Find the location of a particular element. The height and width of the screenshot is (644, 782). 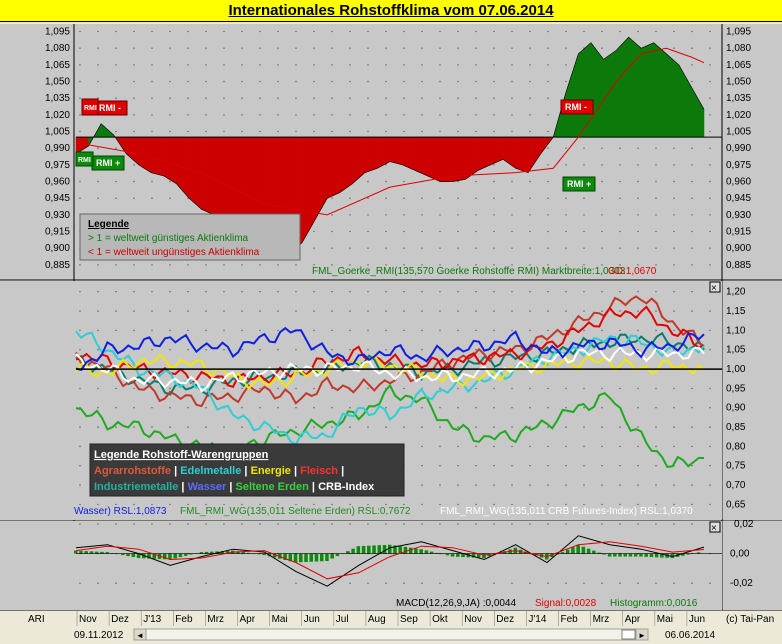

panel3-info-signal: Signal:0,0028 is located at coordinates (566, 603).